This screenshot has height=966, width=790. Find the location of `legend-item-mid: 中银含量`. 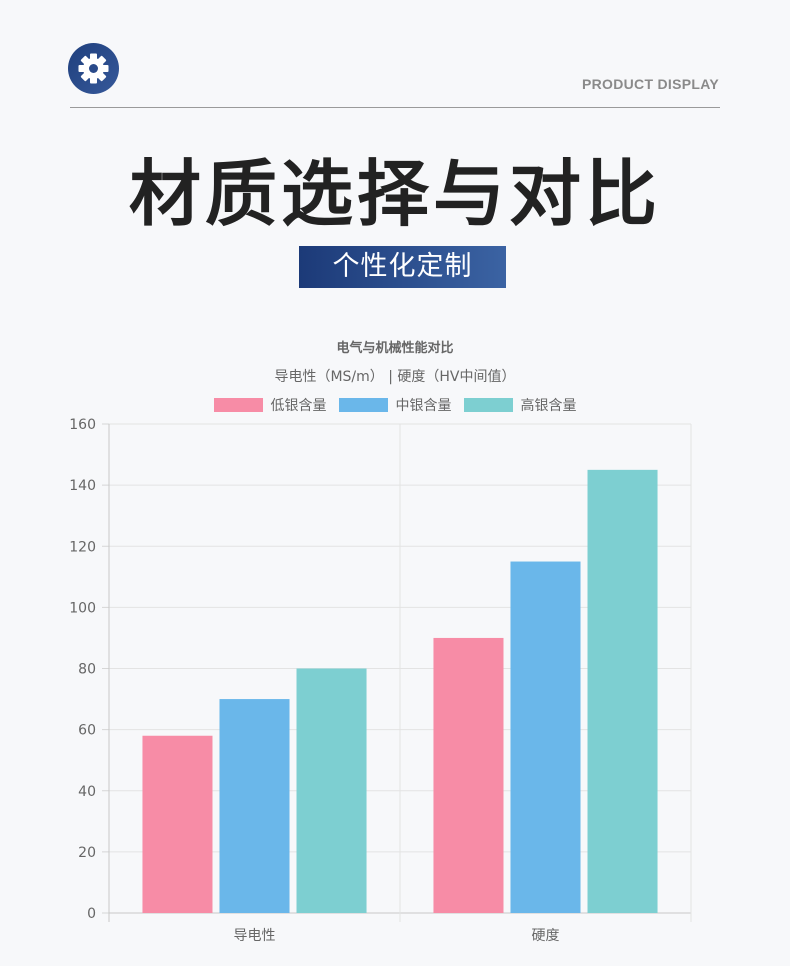

legend-item-mid: 中银含量 is located at coordinates (395, 405).